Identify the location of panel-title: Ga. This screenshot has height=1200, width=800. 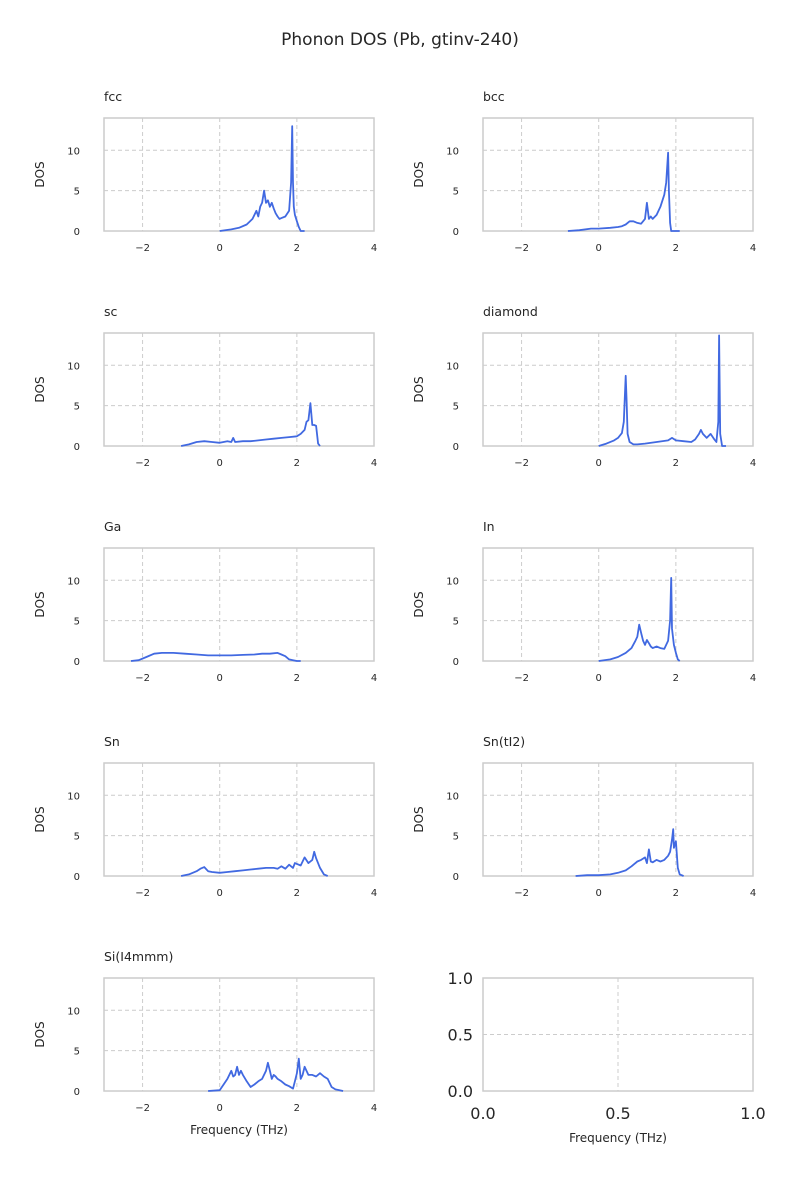
(112, 526).